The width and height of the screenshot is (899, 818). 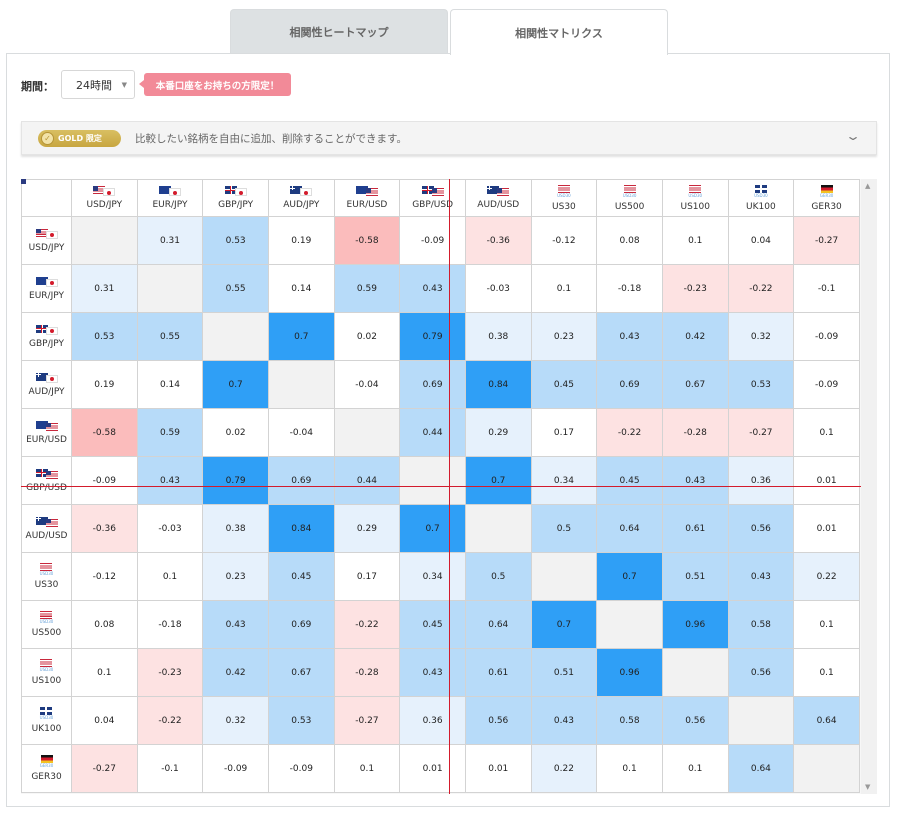 What do you see at coordinates (47, 138) in the screenshot?
I see `gold-coin-icon: ✓` at bounding box center [47, 138].